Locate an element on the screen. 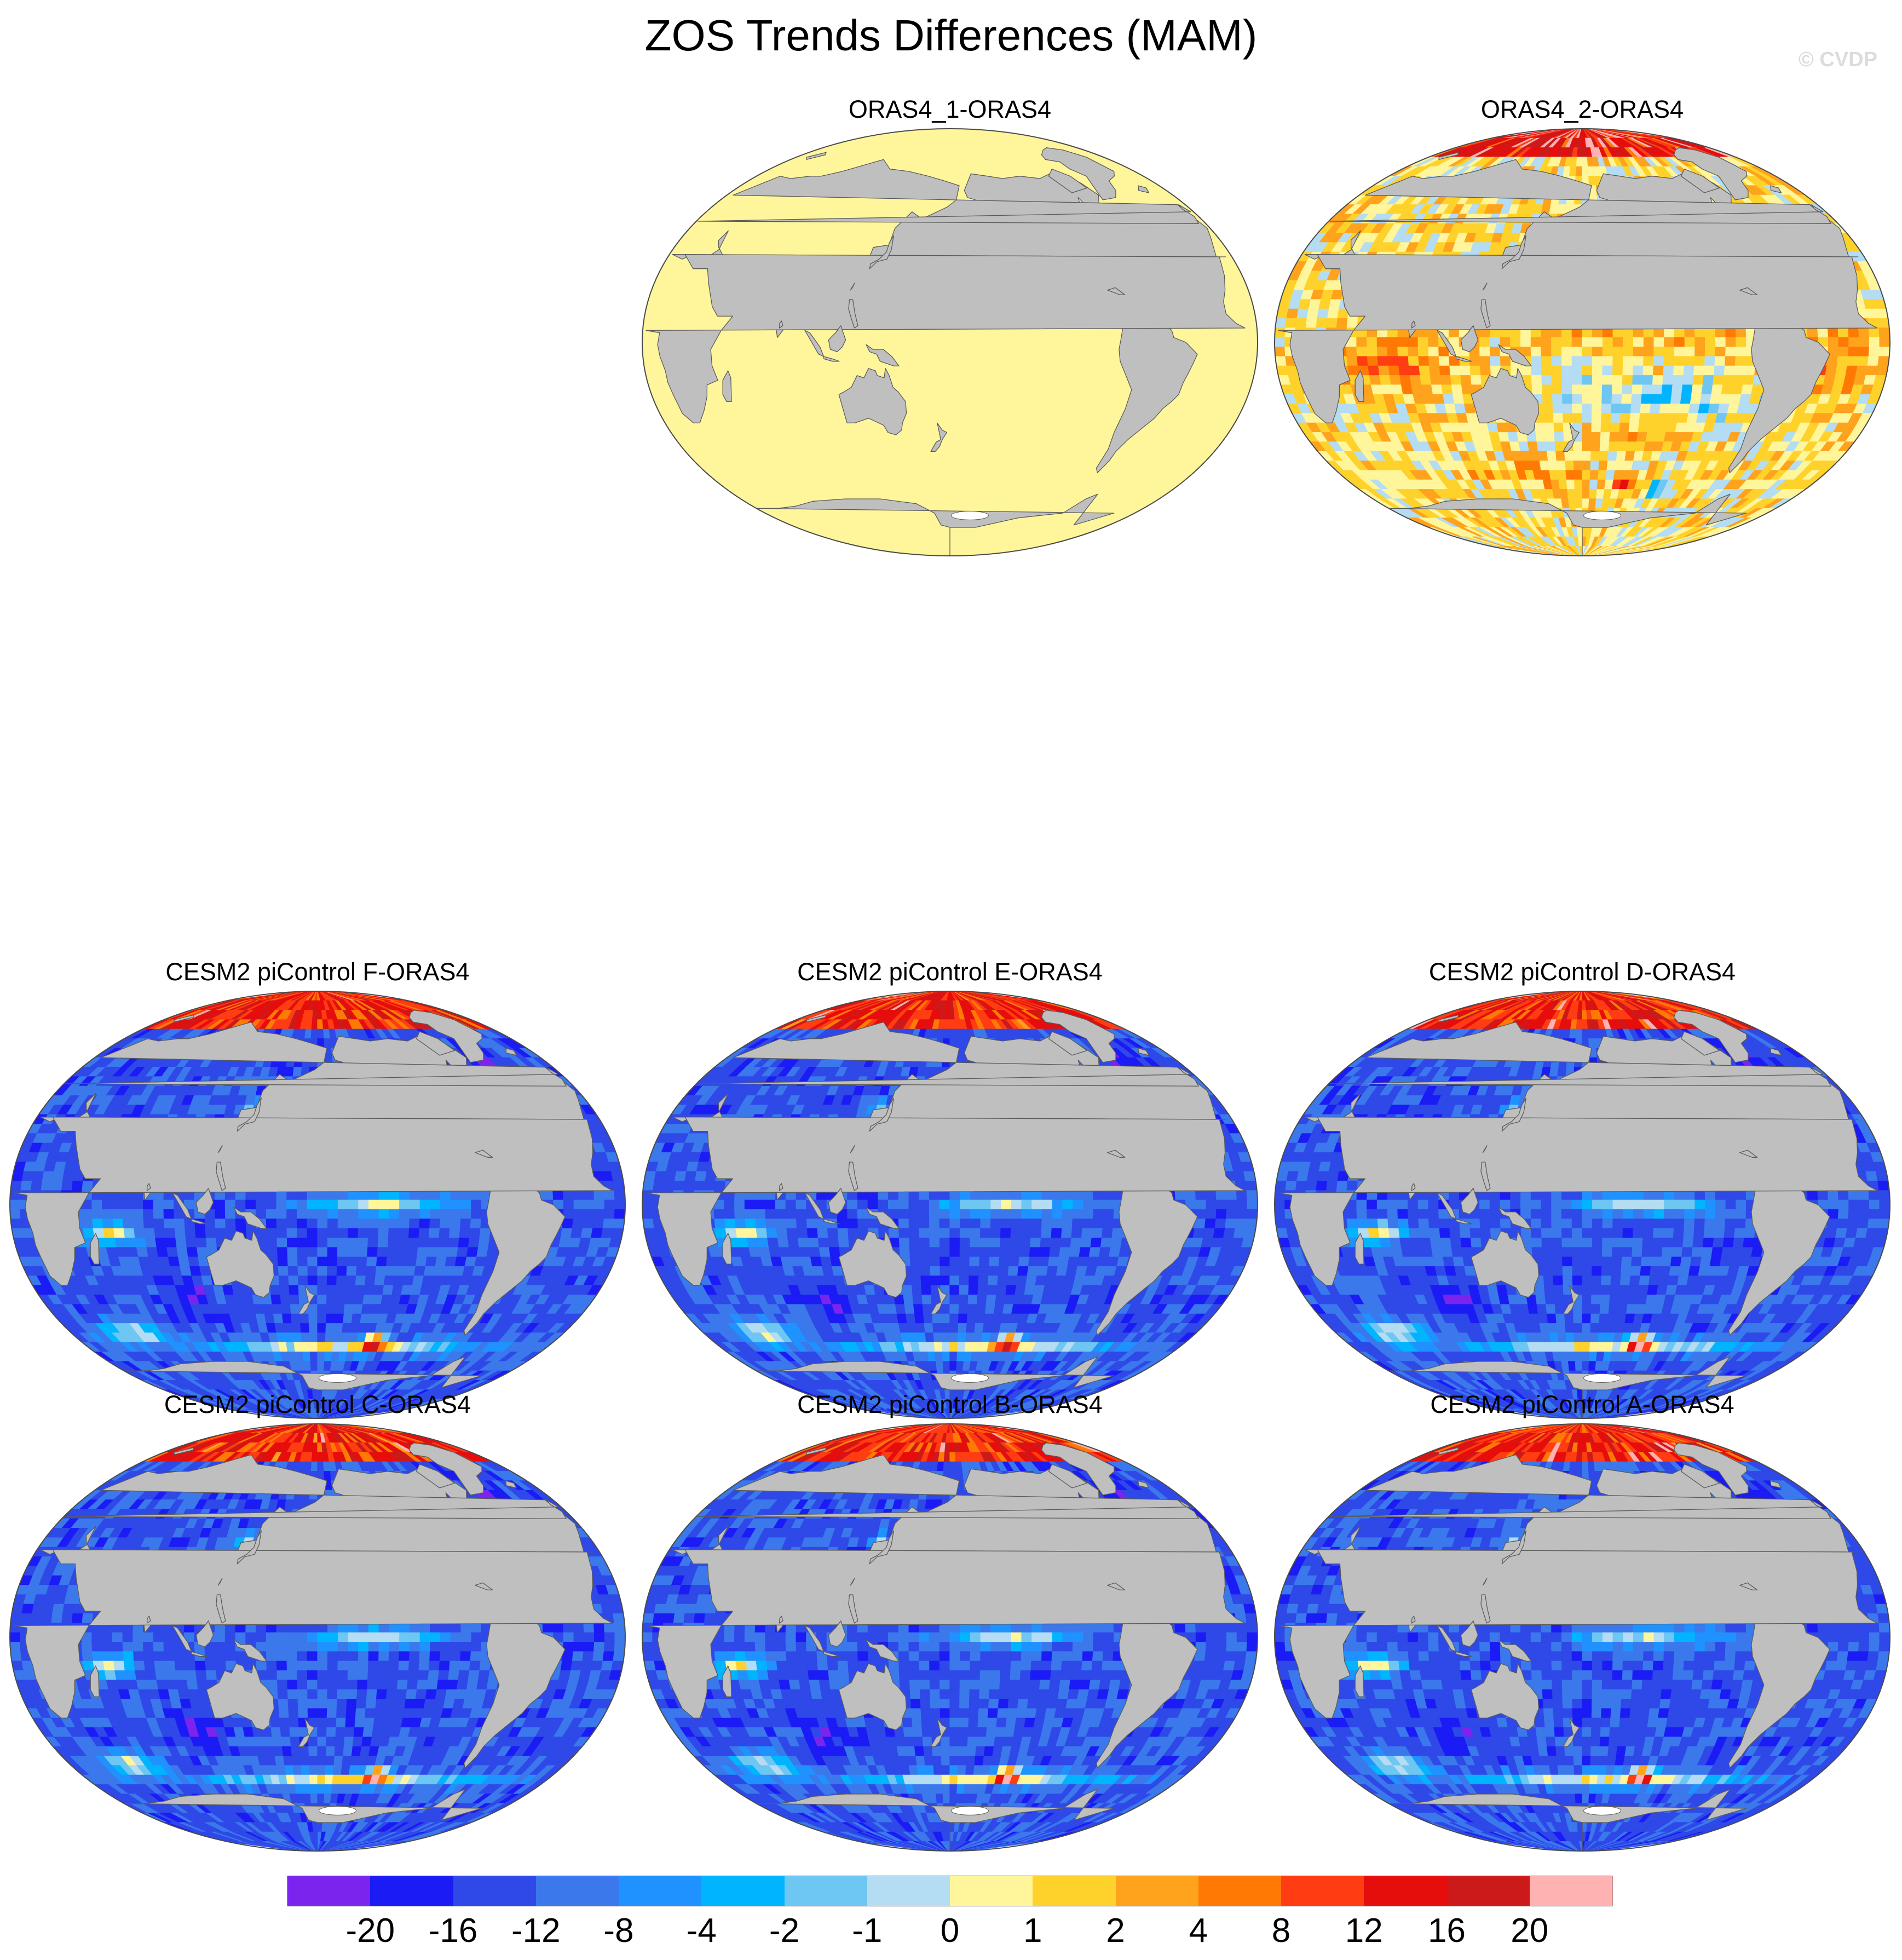  land-taiwan is located at coordinates (1485, 287).